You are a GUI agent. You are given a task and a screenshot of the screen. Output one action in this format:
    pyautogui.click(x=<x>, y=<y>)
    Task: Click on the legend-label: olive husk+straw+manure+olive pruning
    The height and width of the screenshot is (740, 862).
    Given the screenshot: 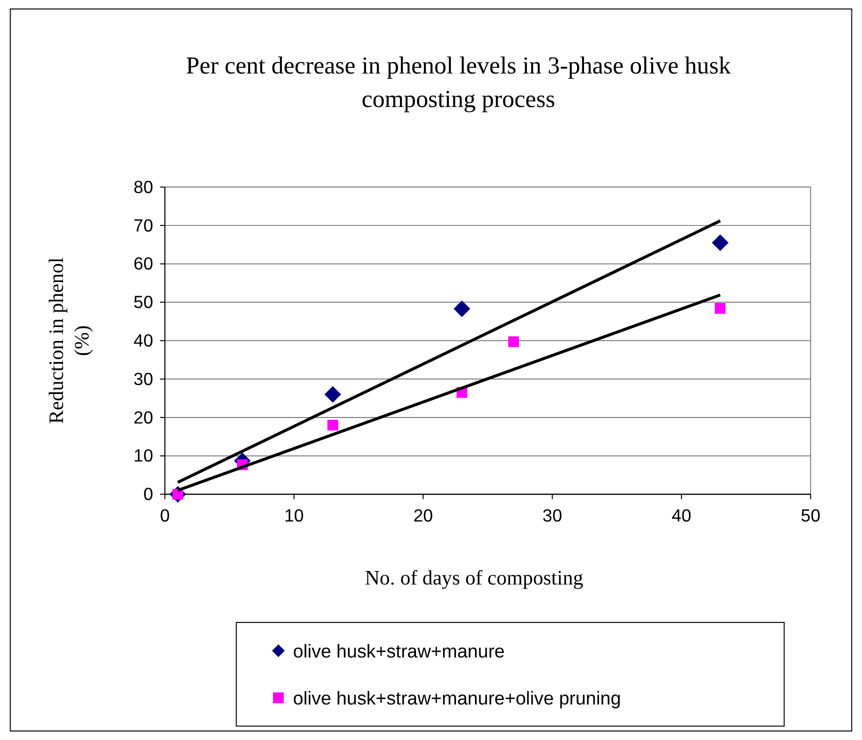 What is the action you would take?
    pyautogui.click(x=457, y=698)
    